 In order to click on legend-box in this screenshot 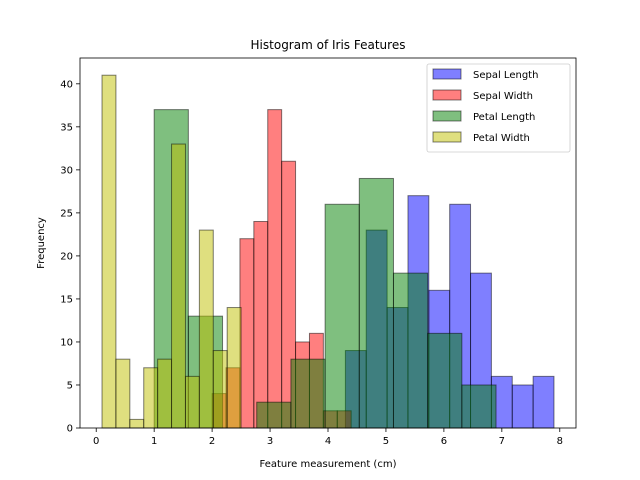, I will do `click(498, 108)`.